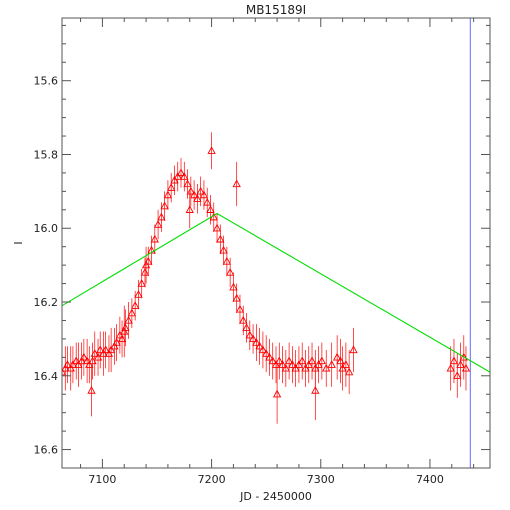  I want to click on x-tick-label: 7100, so click(102, 479).